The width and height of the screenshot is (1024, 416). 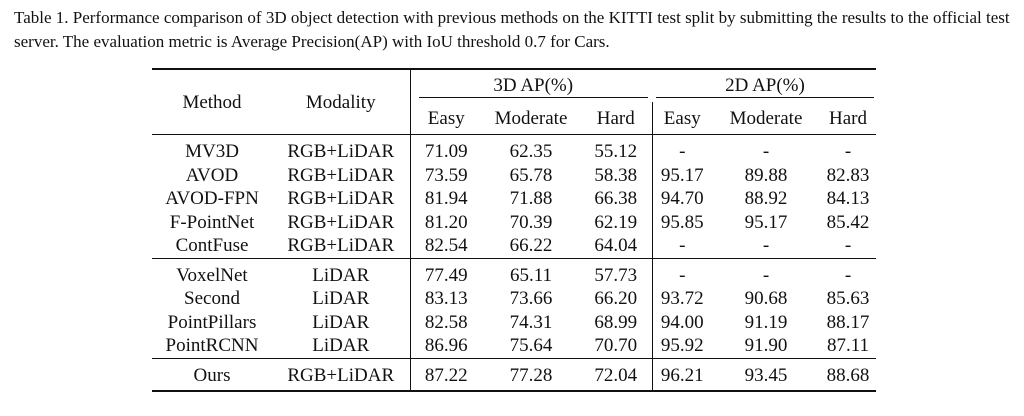 What do you see at coordinates (848, 322) in the screenshot?
I see `ap2d-cell: 88.17` at bounding box center [848, 322].